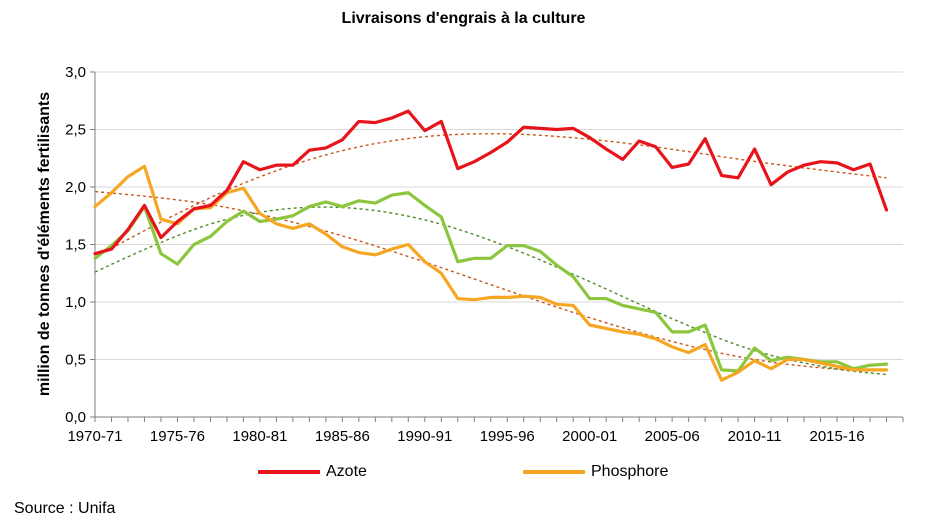  Describe the element at coordinates (94, 436) in the screenshot. I see `x-tick-label: 1970-71` at that location.